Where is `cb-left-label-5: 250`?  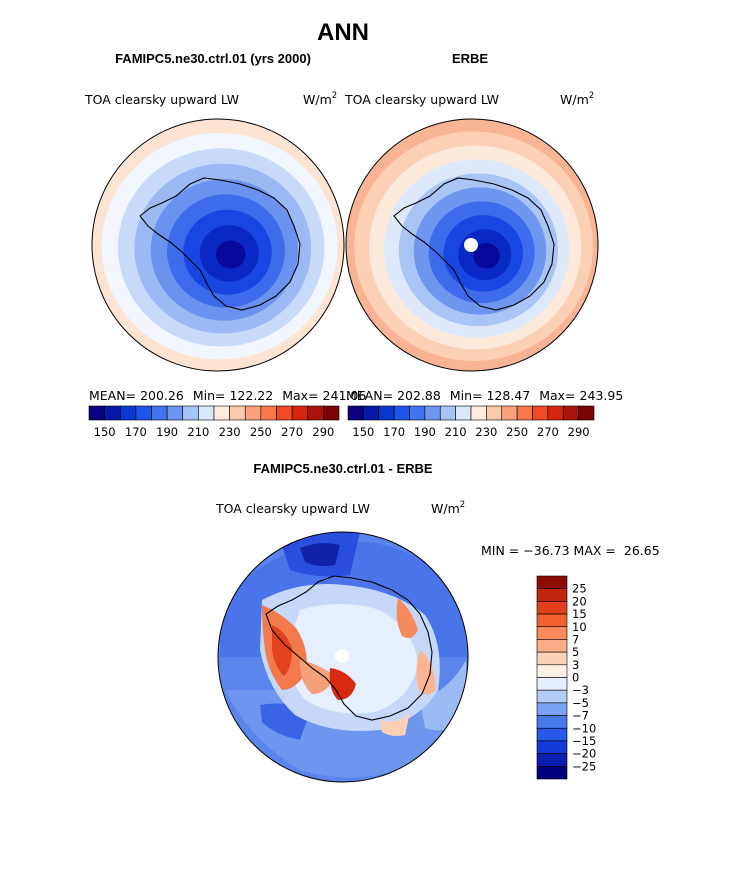
cb-left-label-5: 250 is located at coordinates (261, 432).